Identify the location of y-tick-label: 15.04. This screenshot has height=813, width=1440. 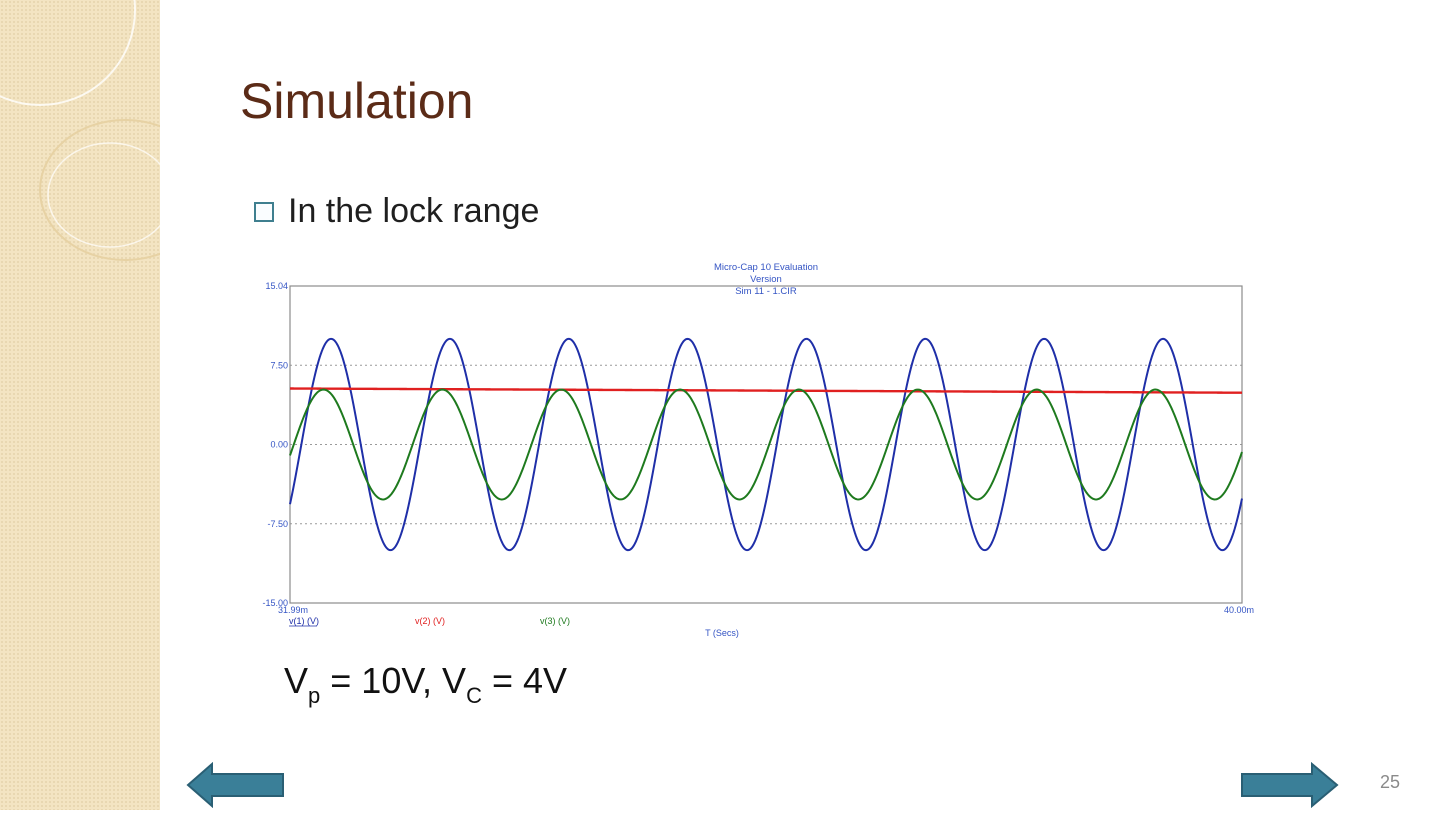
(276, 286).